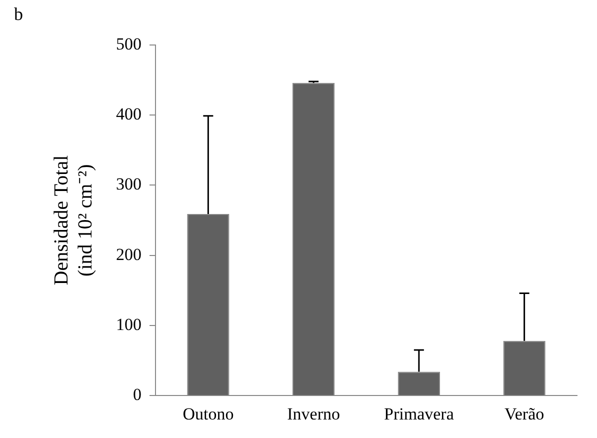  I want to click on y-tick-label: 400, so click(129, 114).